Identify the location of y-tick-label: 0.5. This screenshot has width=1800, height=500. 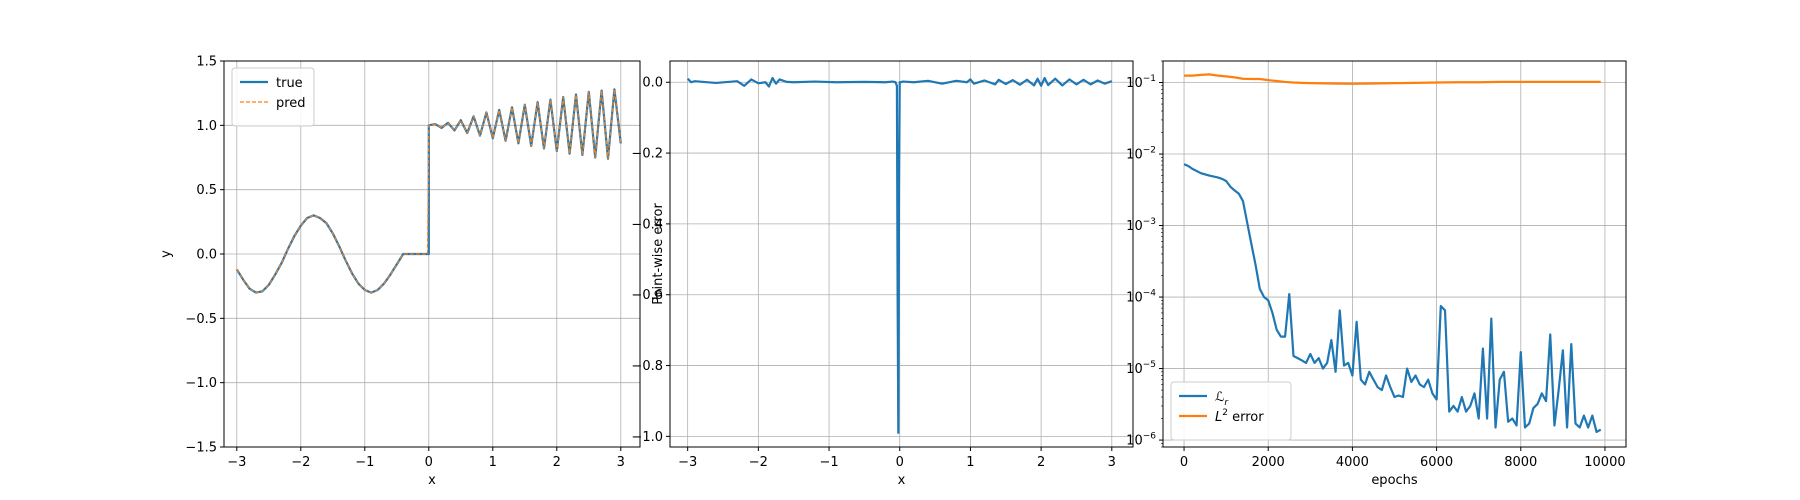
(206, 190).